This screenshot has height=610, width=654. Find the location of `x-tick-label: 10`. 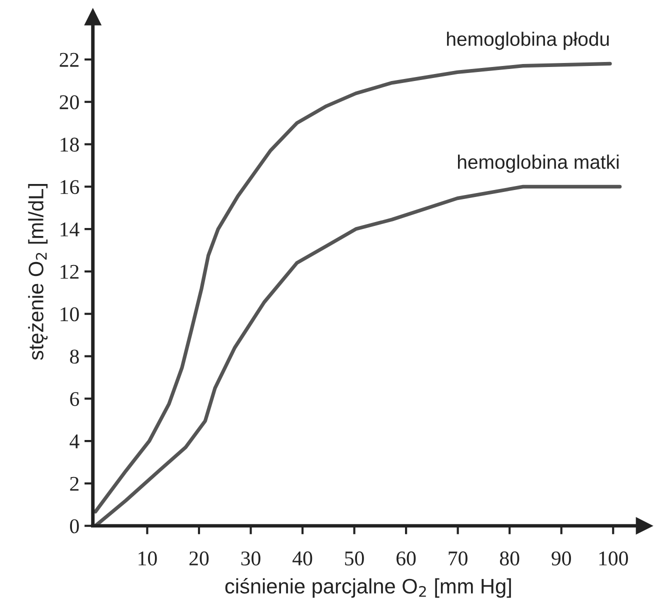

x-tick-label: 10 is located at coordinates (147, 558).